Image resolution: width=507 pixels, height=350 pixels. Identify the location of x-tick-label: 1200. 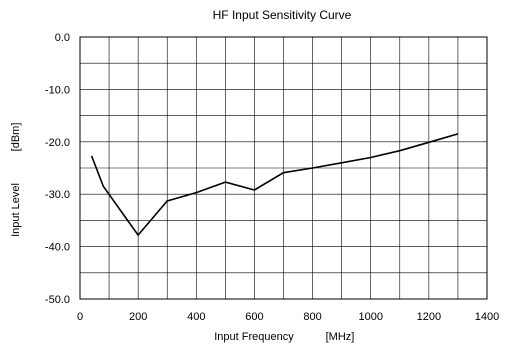
(429, 317).